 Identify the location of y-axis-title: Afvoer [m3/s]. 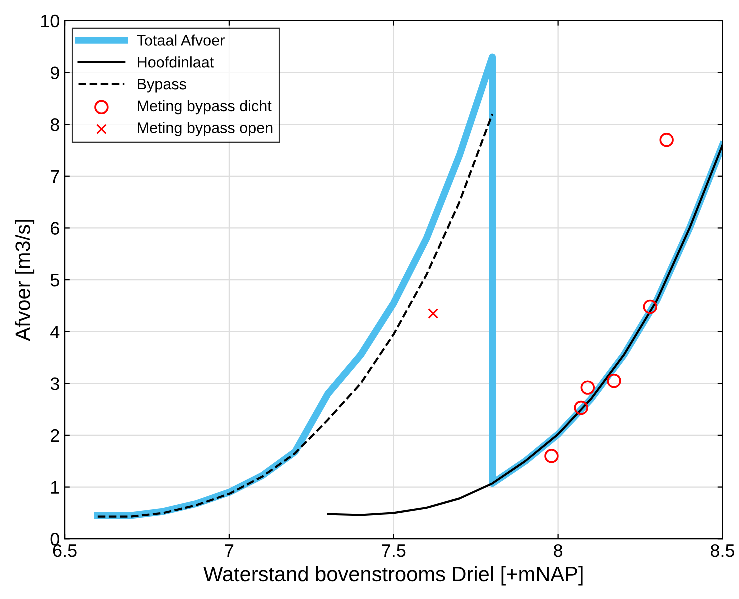
(25, 281).